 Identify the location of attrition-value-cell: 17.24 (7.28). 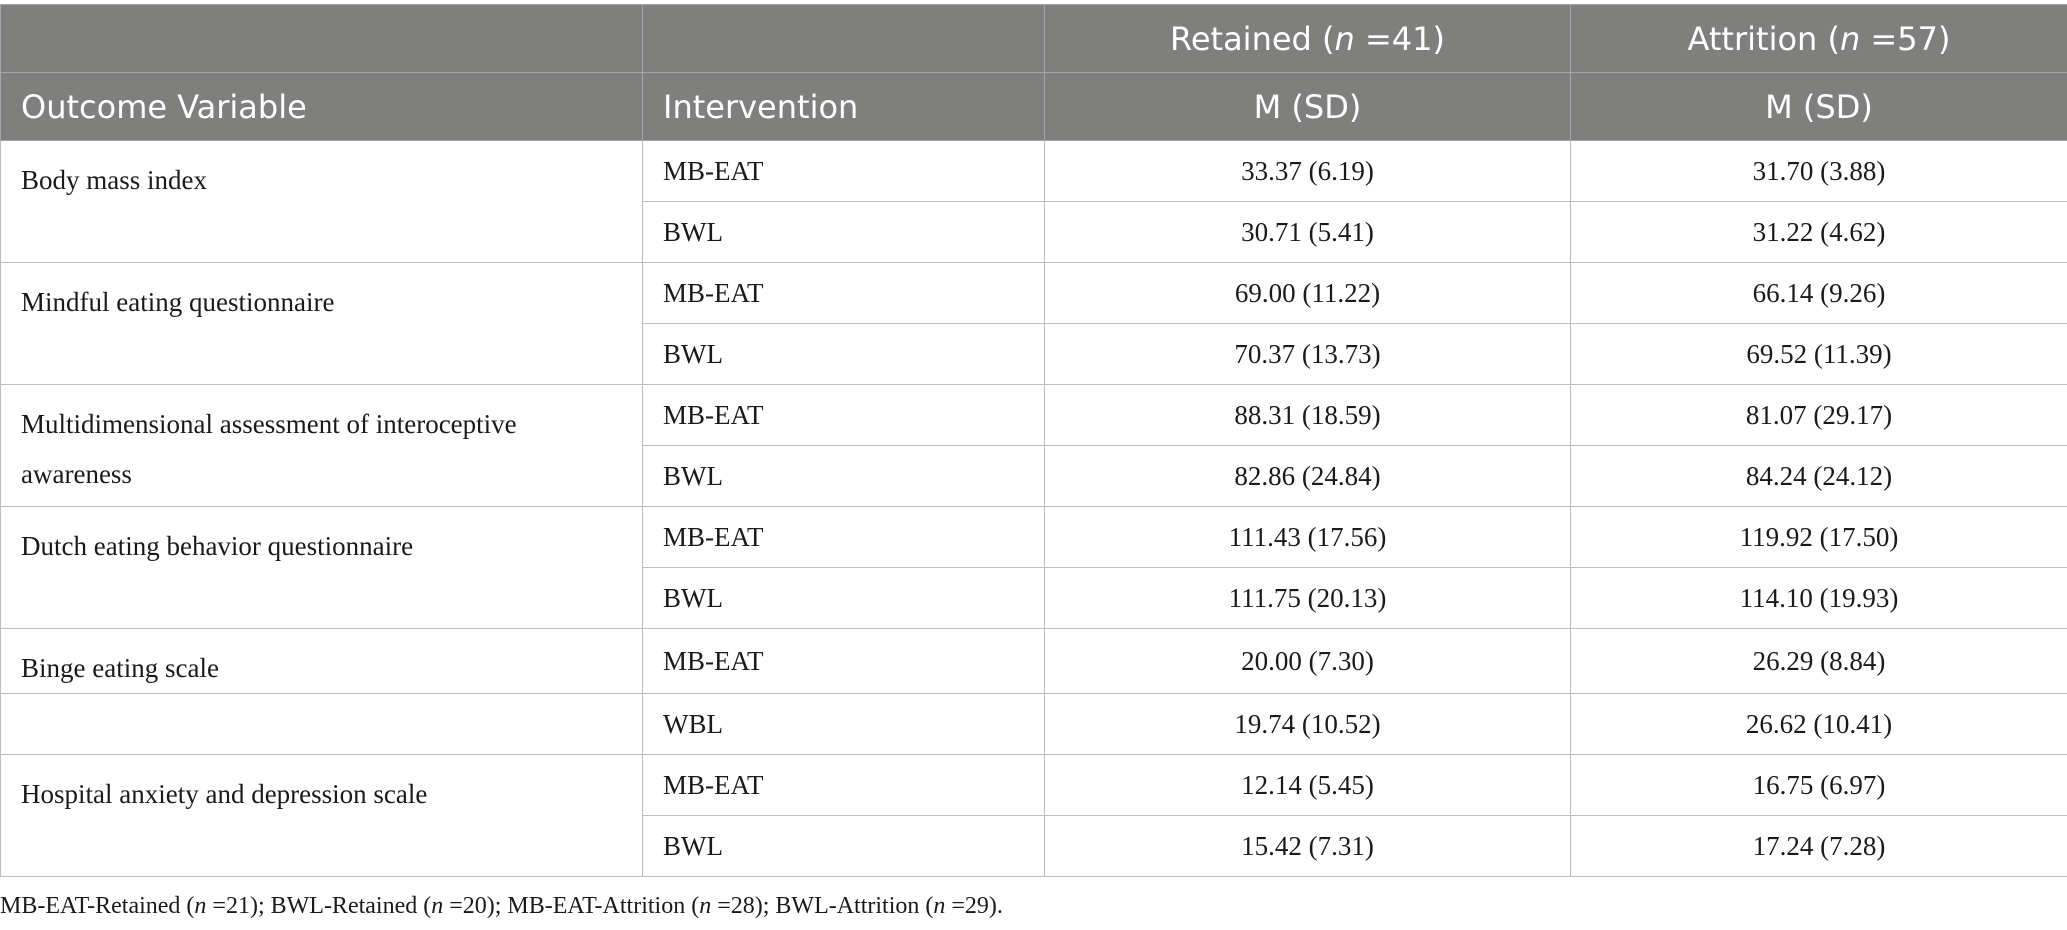
(1818, 846).